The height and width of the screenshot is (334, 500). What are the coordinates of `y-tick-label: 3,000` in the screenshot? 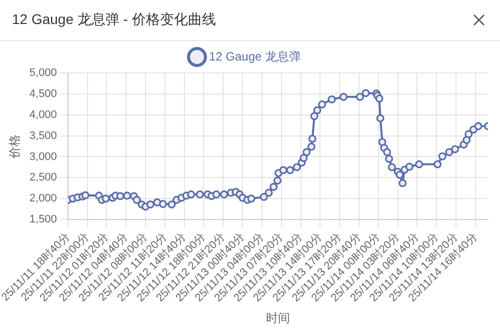 It's located at (43, 156).